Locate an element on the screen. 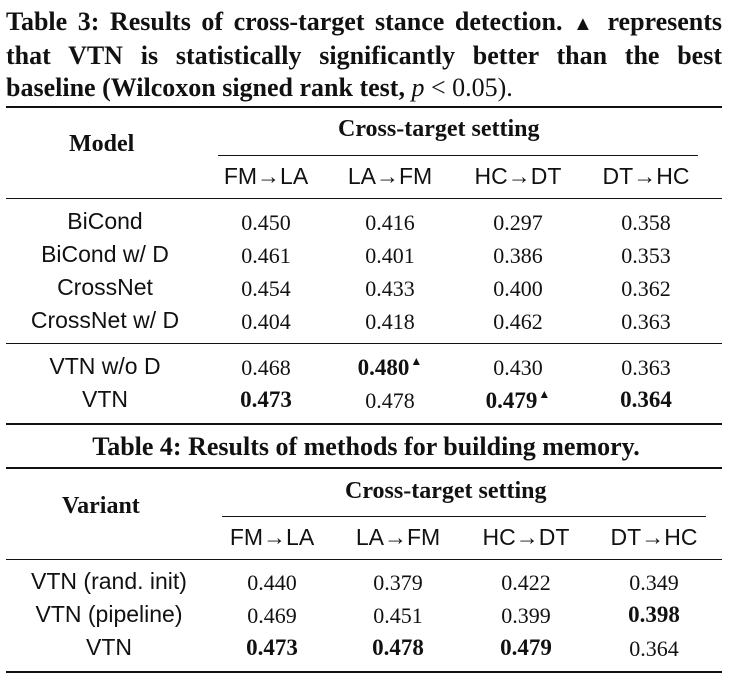 This screenshot has width=732, height=691. table-cell: 0.478 is located at coordinates (390, 400).